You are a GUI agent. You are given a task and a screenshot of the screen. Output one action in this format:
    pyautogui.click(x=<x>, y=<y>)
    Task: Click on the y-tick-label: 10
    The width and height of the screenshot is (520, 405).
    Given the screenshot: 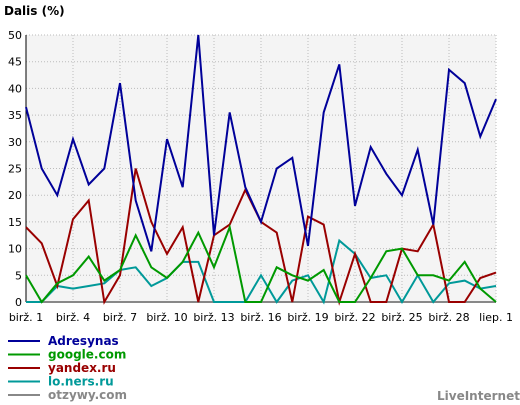 What is the action you would take?
    pyautogui.click(x=15, y=249)
    